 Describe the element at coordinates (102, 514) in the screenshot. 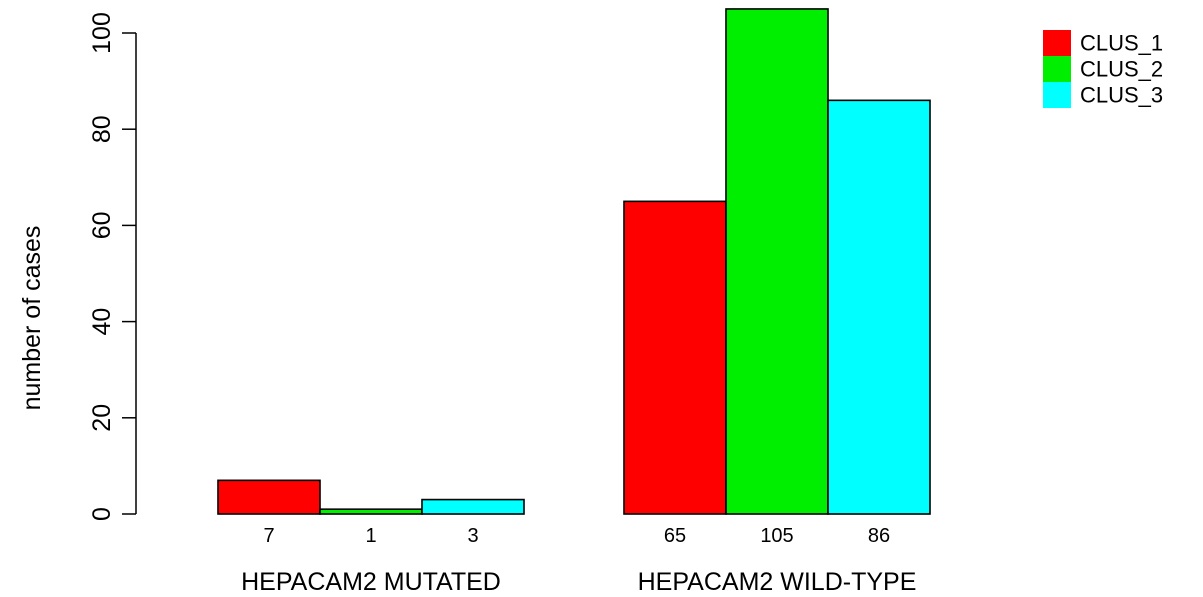

I see `y-tick-label: 0` at that location.